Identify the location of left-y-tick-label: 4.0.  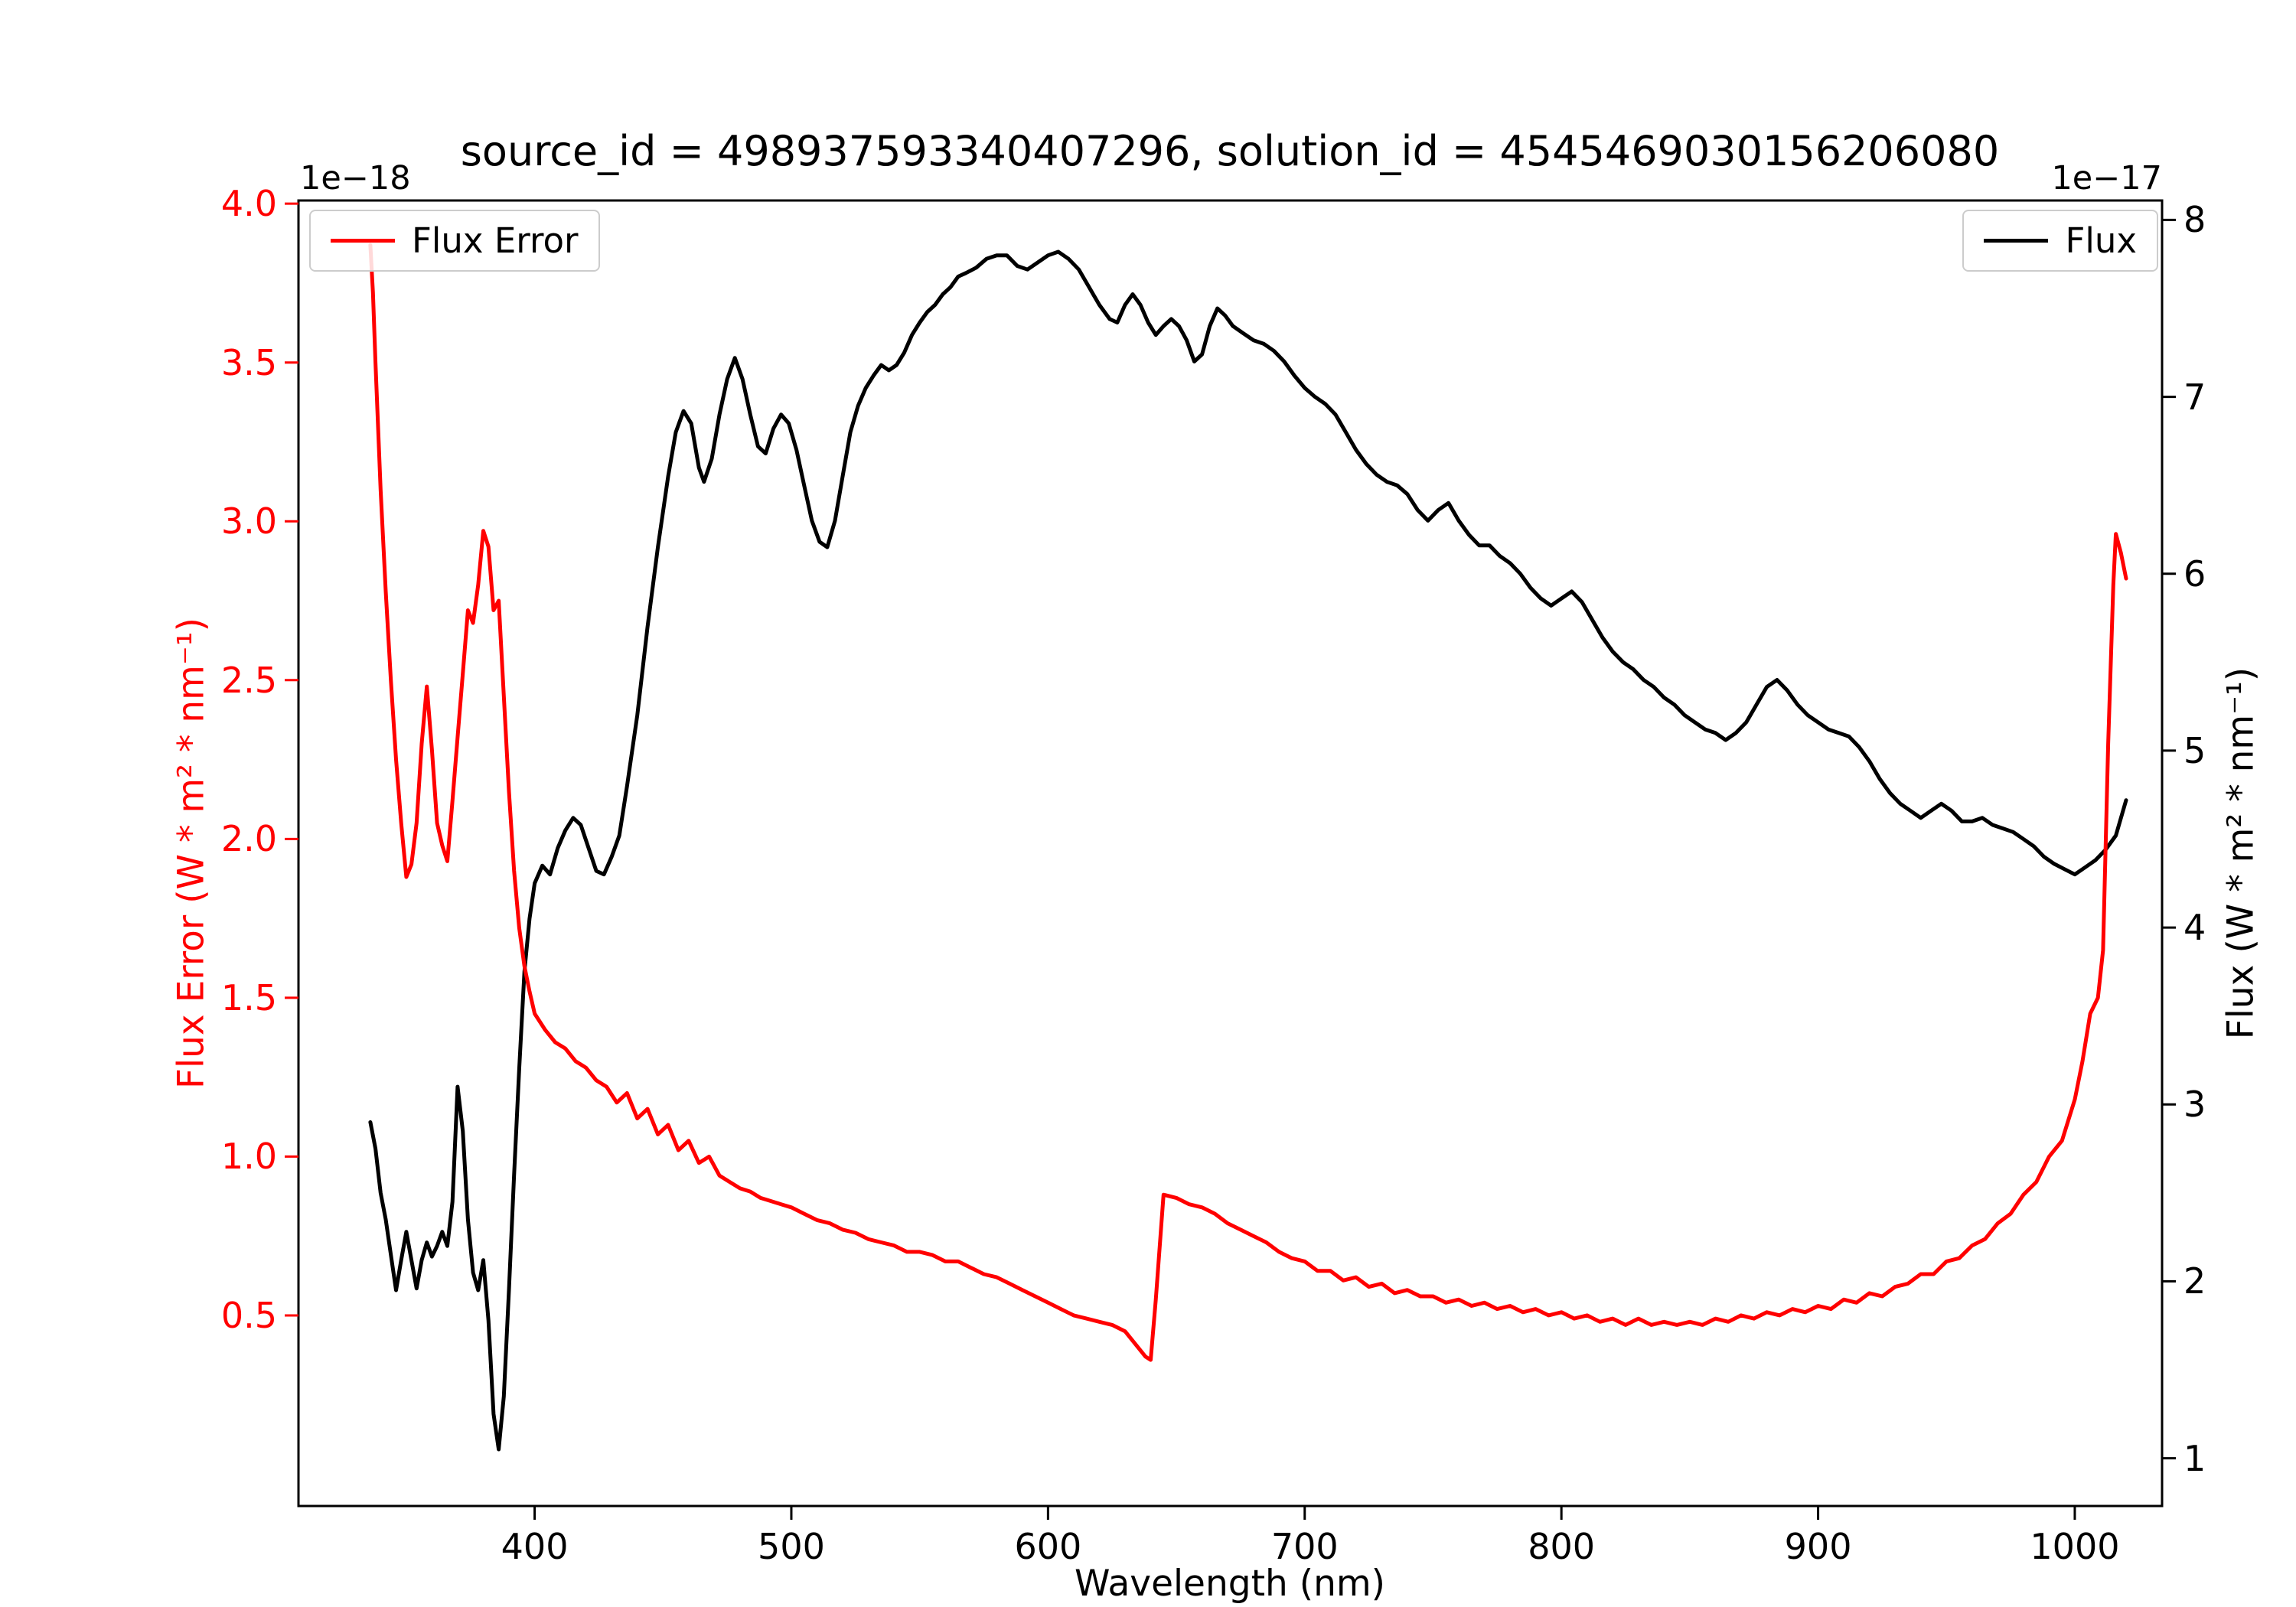
(248, 204).